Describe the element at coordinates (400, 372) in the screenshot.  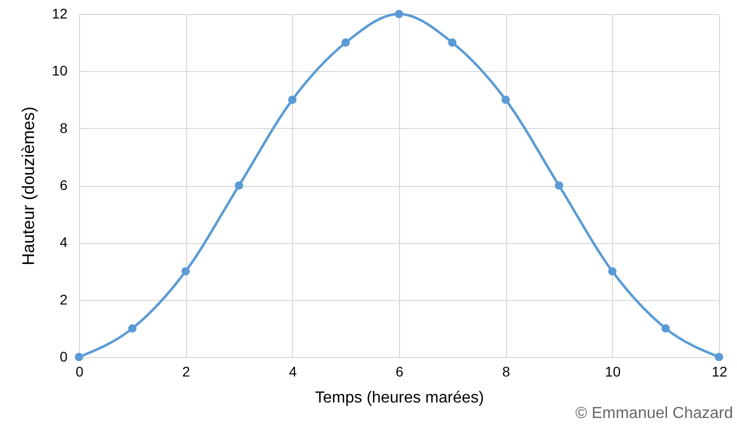
I see `x-tick-label: 6` at that location.